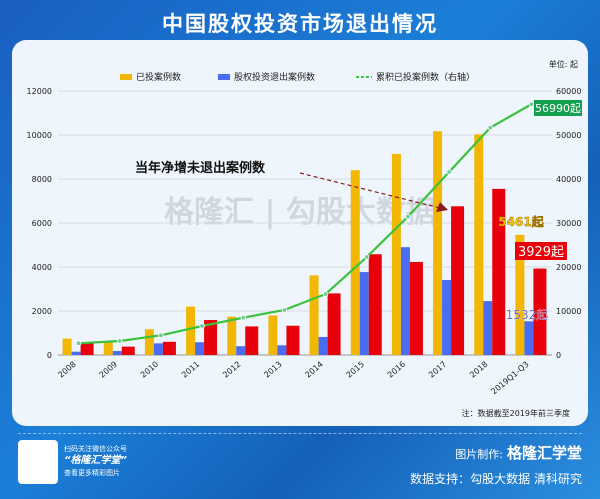 This screenshot has height=499, width=600. What do you see at coordinates (300, 24) in the screenshot?
I see `page-title: 中国股权投资市场退出情况` at bounding box center [300, 24].